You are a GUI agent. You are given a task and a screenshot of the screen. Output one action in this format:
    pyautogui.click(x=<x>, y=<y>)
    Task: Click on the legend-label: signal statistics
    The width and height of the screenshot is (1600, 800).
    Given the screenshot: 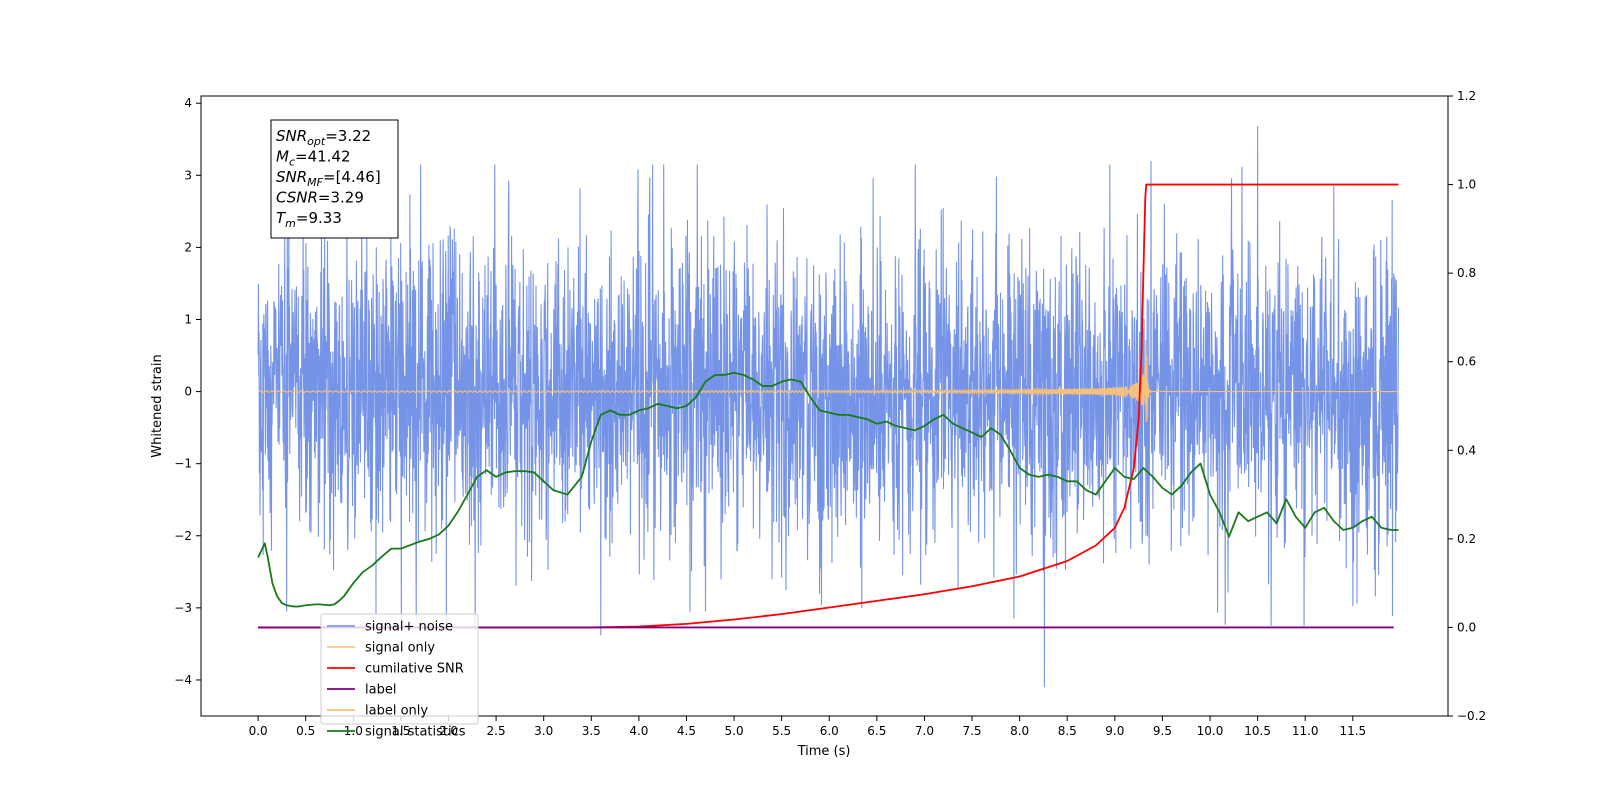 What is the action you would take?
    pyautogui.click(x=415, y=732)
    